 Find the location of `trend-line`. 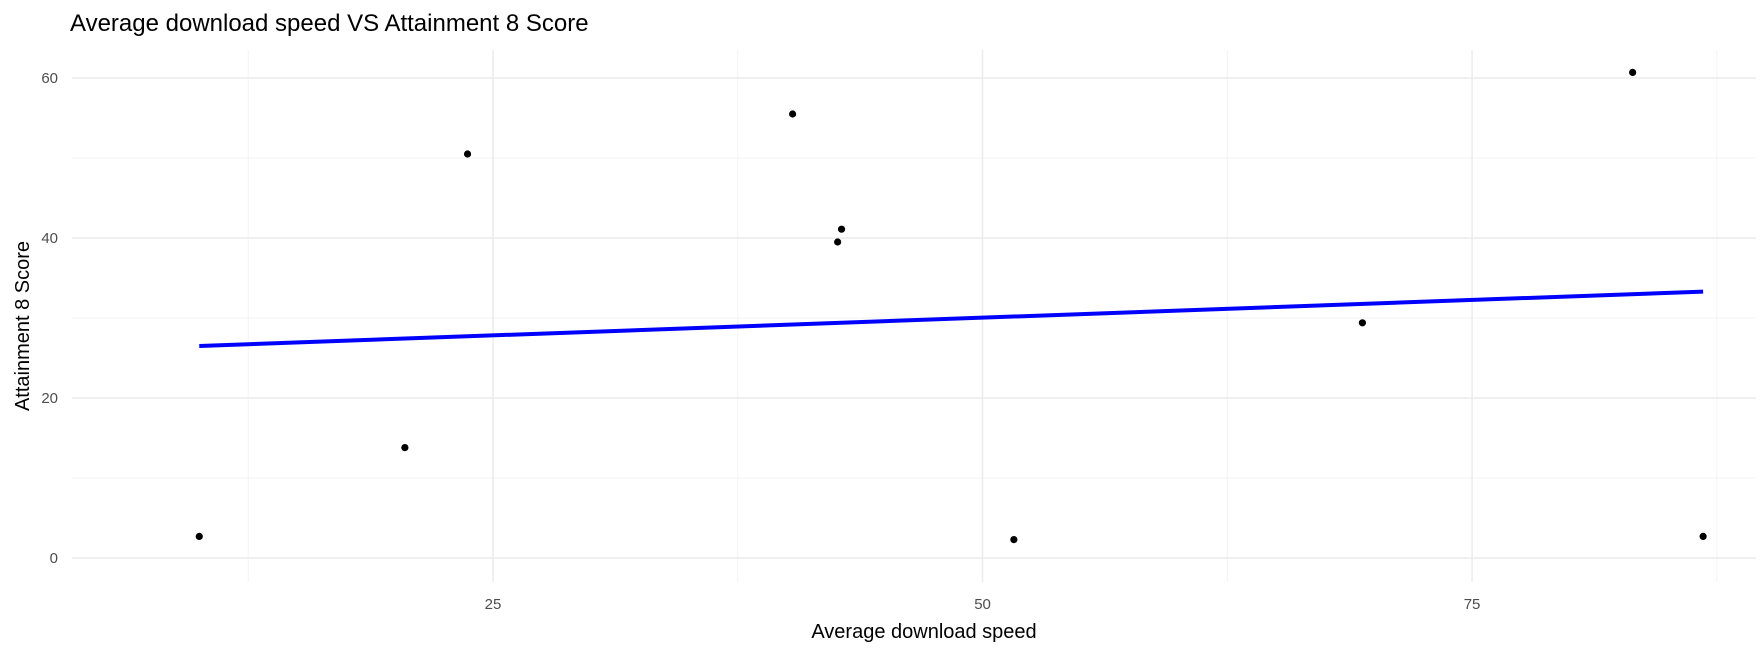

trend-line is located at coordinates (951, 318).